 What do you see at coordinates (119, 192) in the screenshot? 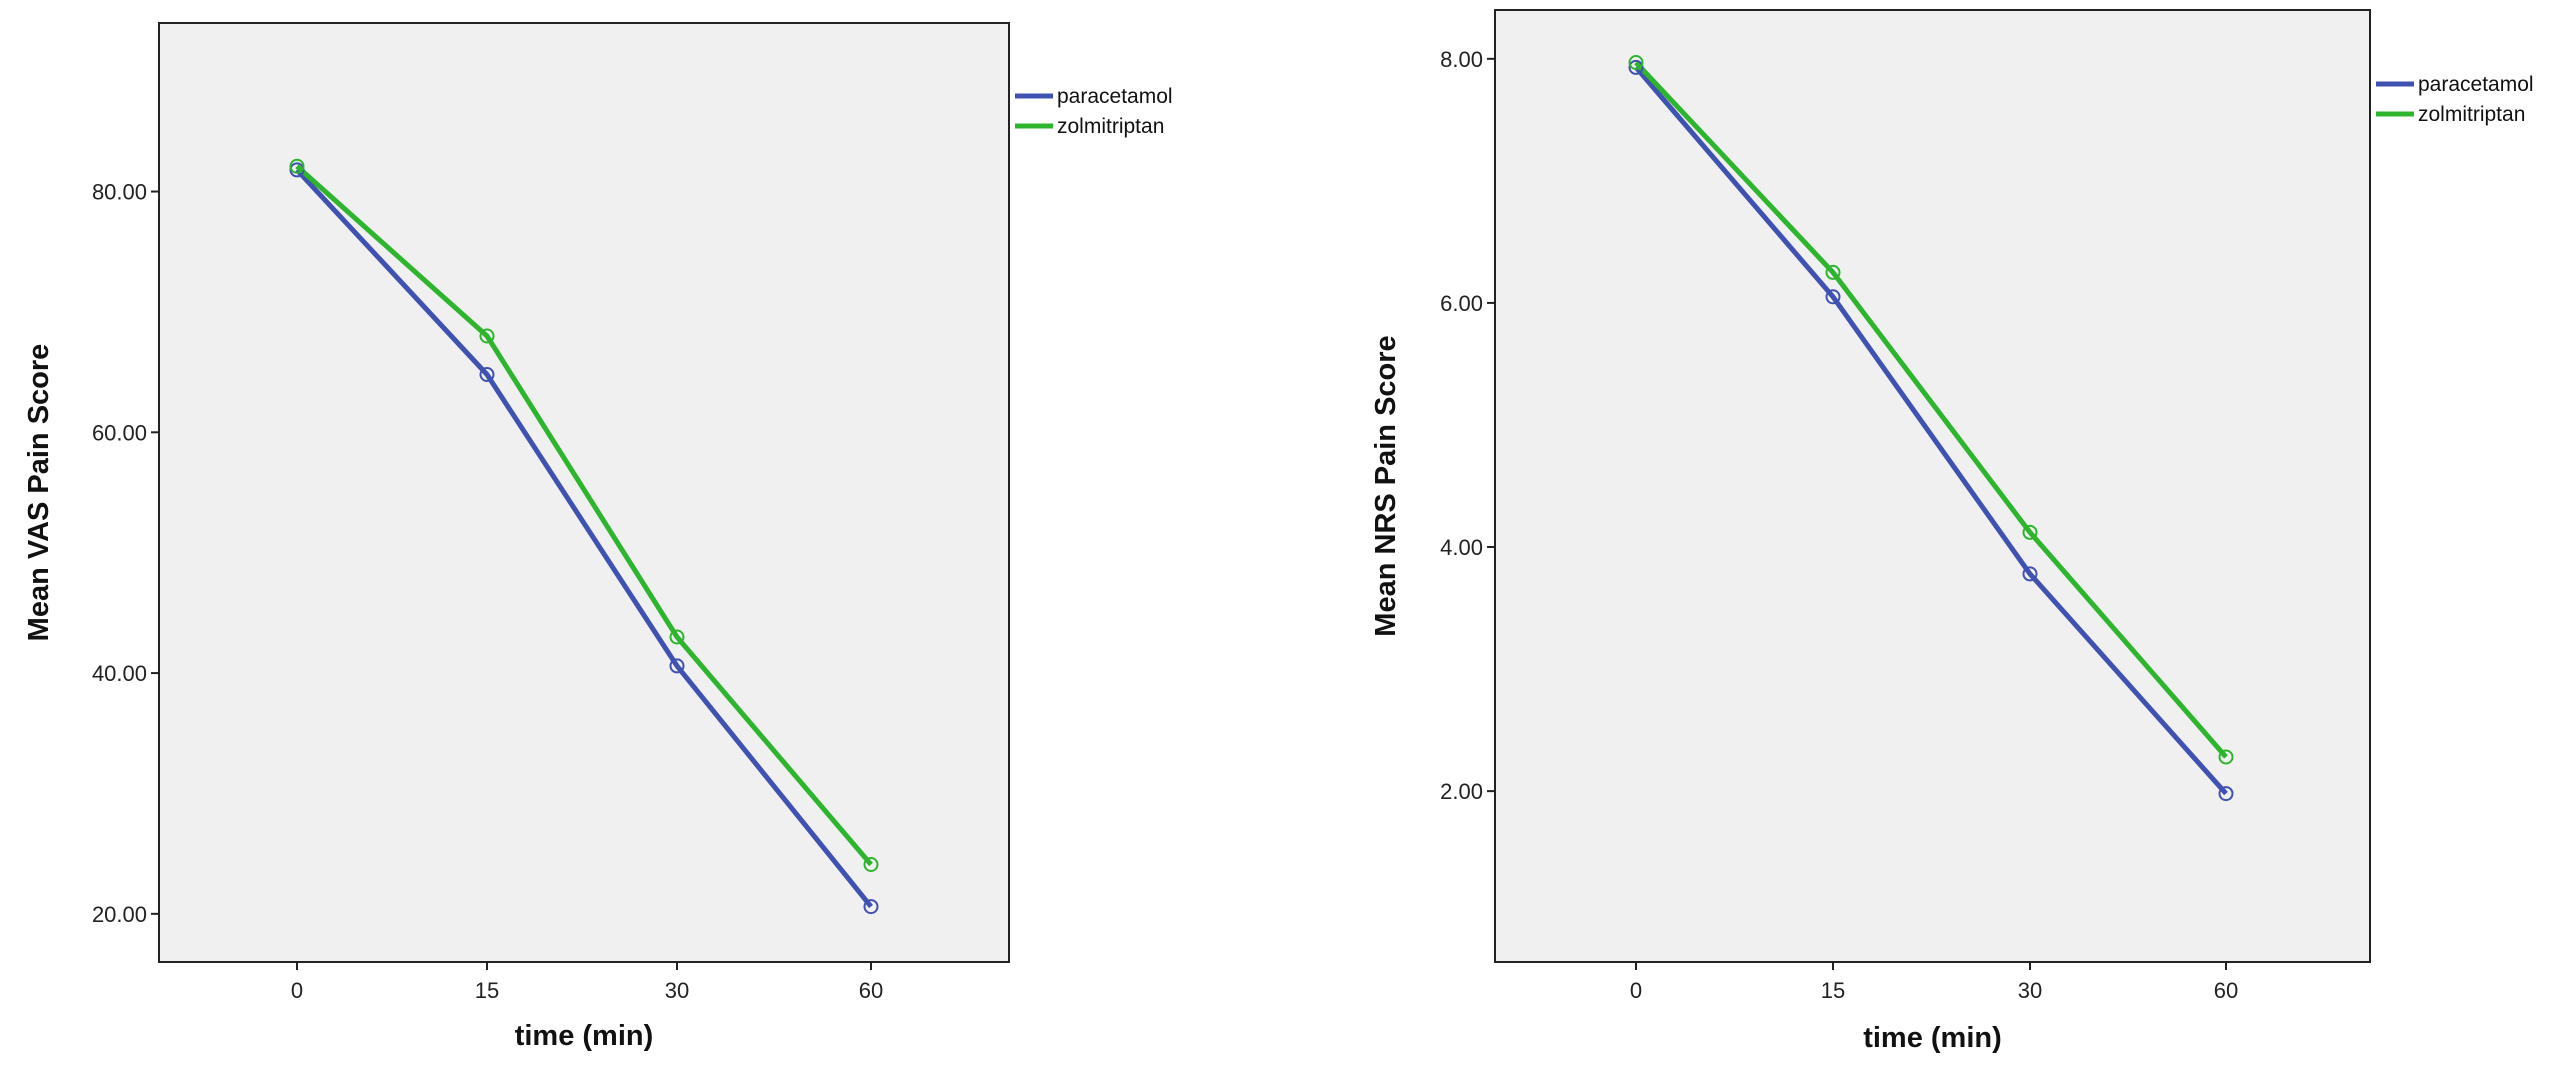
I see `y-tick-label: 80.00` at bounding box center [119, 192].